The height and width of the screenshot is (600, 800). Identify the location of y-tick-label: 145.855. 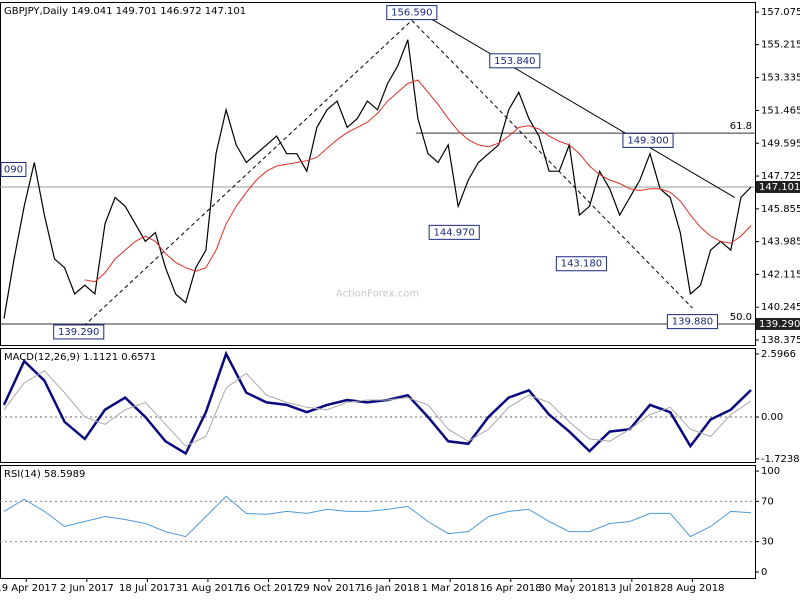
(780, 209).